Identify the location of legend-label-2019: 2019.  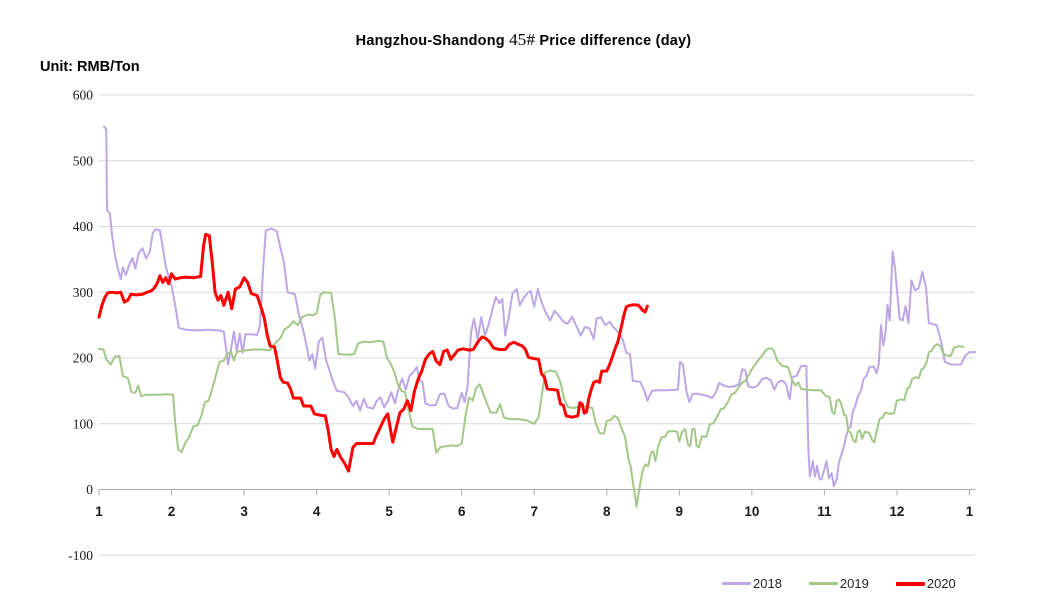
(854, 583).